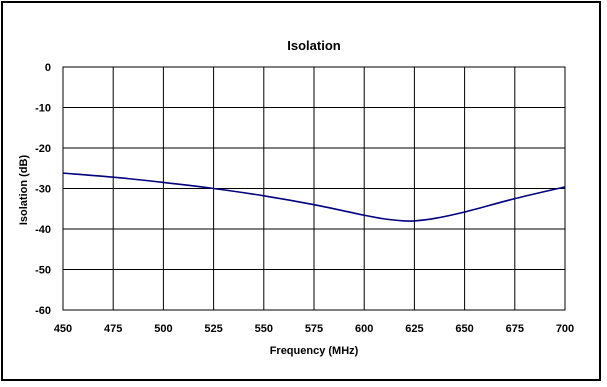  Describe the element at coordinates (464, 329) in the screenshot. I see `x-tick-label: 650` at that location.